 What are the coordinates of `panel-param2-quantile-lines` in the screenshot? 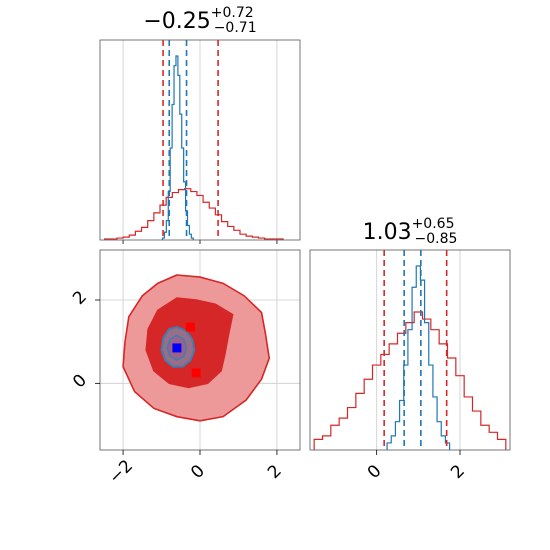 It's located at (415, 350).